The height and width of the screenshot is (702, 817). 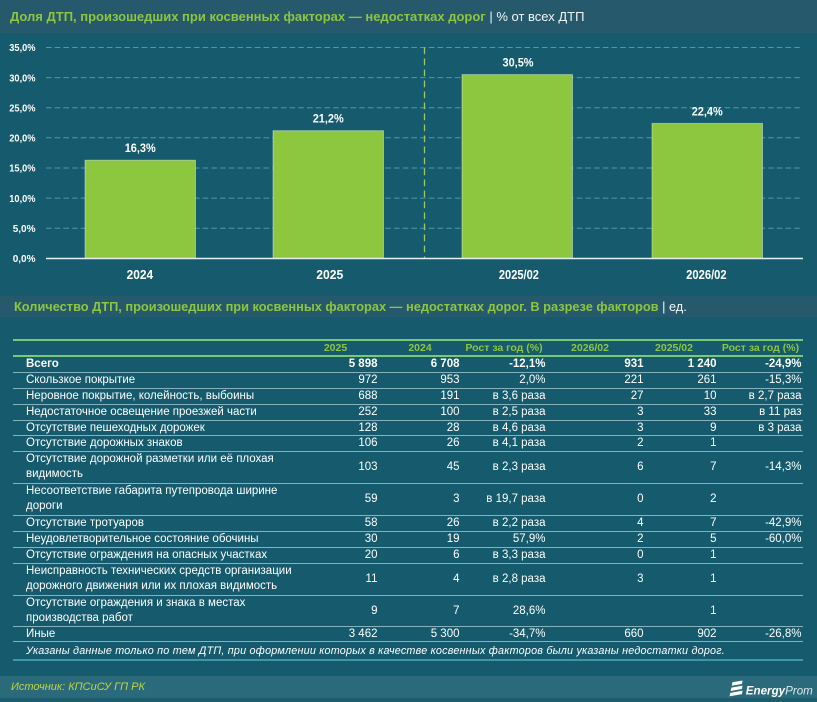 I want to click on svg-text: 35,0%, so click(x=22, y=48).